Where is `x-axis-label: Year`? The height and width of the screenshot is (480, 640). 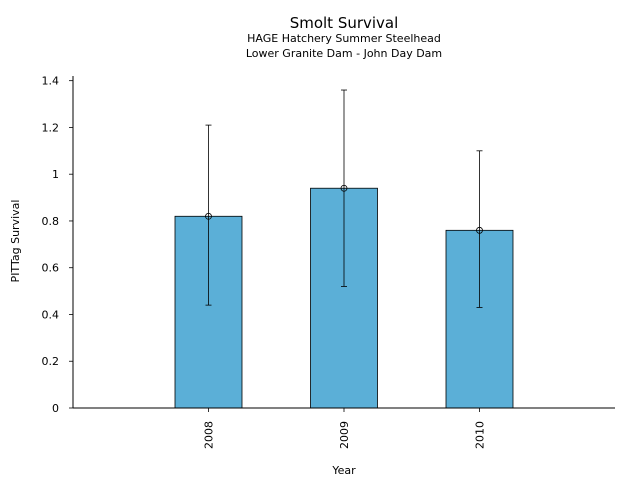
x-axis-label: Year is located at coordinates (343, 470).